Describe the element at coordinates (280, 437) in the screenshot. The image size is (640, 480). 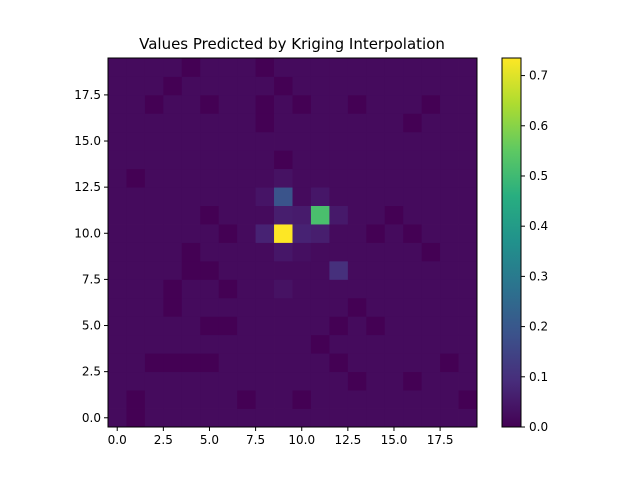
I see `x-axis: 0.0 2.5 5.0 7.5 10.0 12.5 15.0 17.5` at that location.